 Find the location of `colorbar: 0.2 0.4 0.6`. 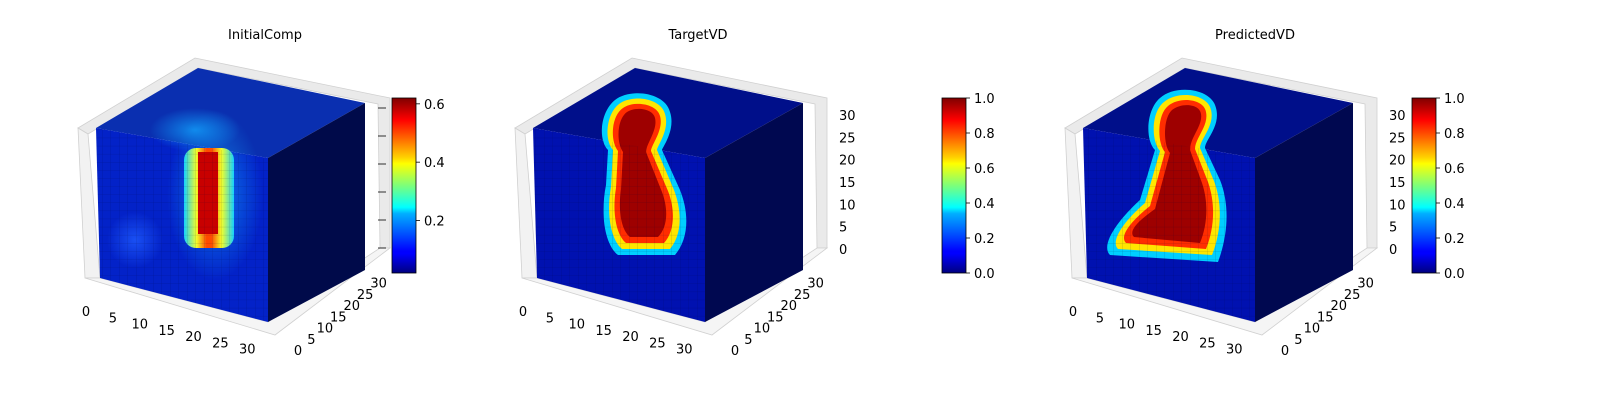

colorbar: 0.2 0.4 0.6 is located at coordinates (418, 185).